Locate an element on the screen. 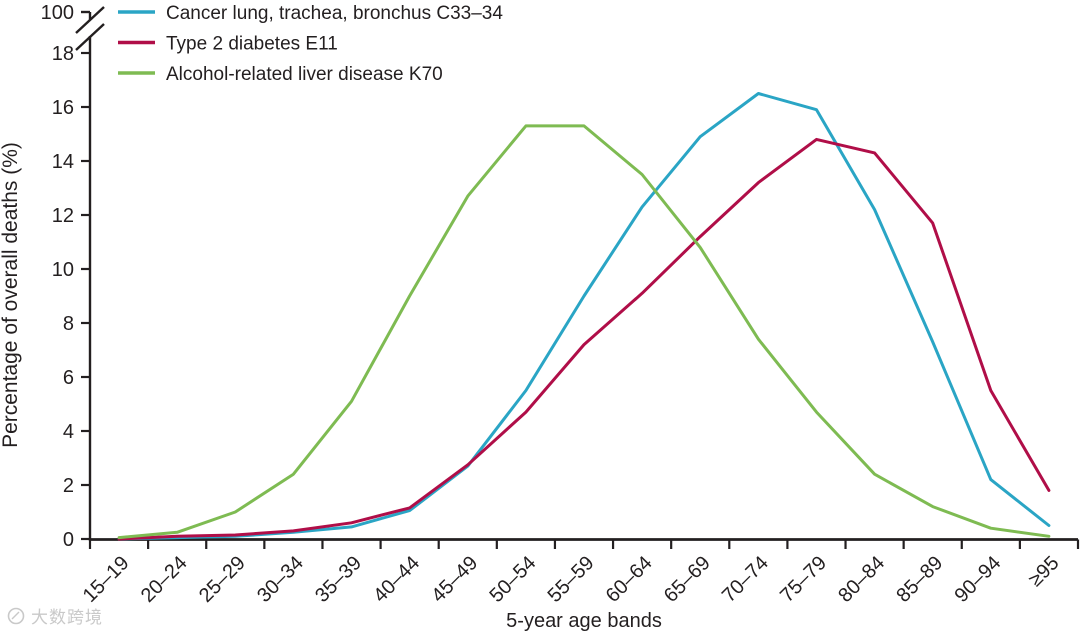 The width and height of the screenshot is (1080, 636). y-tick-label: 0 is located at coordinates (68, 540).